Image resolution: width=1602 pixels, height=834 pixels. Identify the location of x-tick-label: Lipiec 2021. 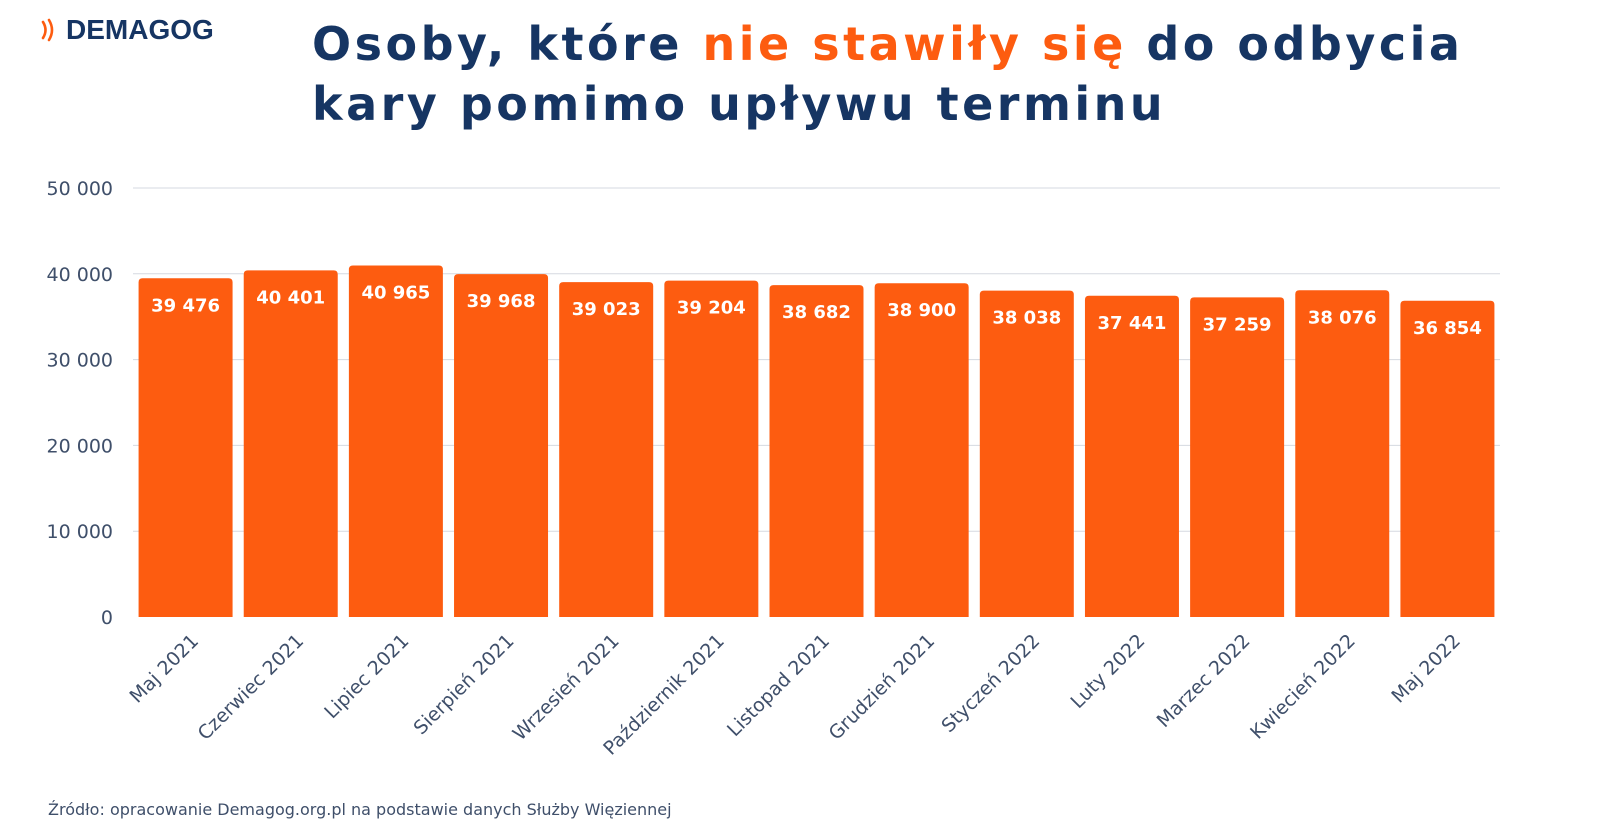
(366, 676).